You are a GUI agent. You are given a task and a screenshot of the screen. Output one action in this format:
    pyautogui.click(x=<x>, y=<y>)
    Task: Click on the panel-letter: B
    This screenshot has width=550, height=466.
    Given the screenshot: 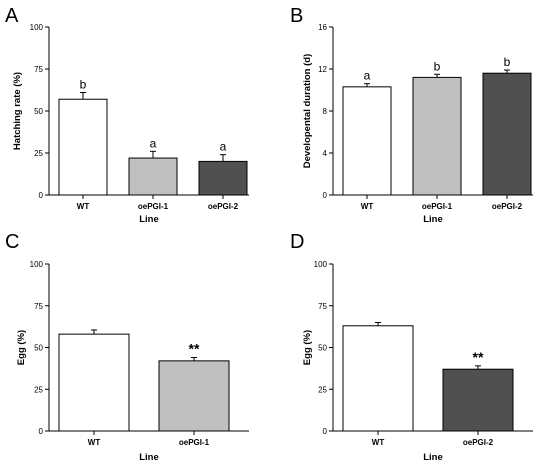 What is the action you would take?
    pyautogui.click(x=296, y=16)
    